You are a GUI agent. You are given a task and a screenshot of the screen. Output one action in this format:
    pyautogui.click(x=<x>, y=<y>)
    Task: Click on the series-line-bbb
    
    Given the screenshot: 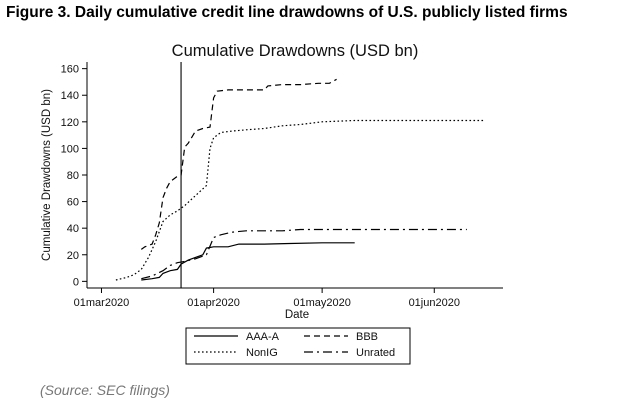 What is the action you would take?
    pyautogui.click(x=238, y=164)
    